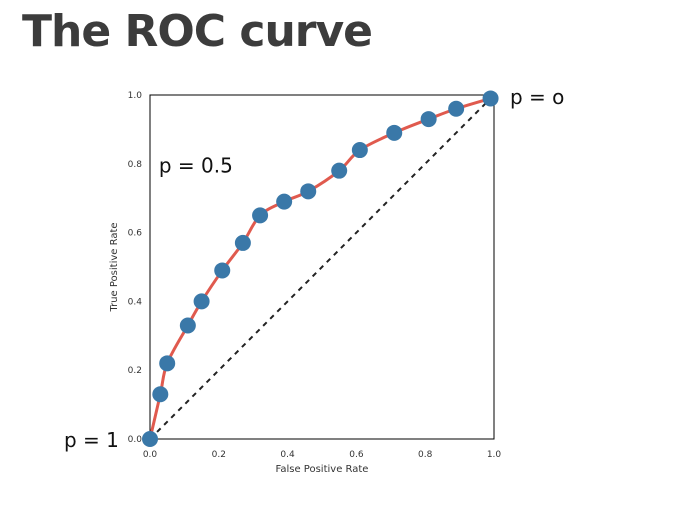 Image resolution: width=678 pixels, height=512 pixels. Describe the element at coordinates (135, 302) in the screenshot. I see `y-tick-label: 0.4` at that location.